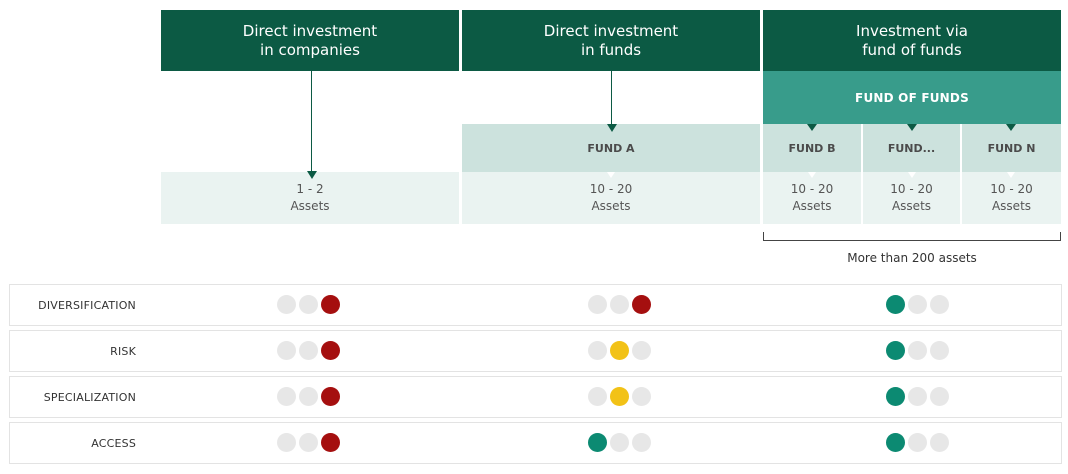 The height and width of the screenshot is (474, 1068). Describe the element at coordinates (912, 49) in the screenshot. I see `column-title-line2: fund of funds` at that location.